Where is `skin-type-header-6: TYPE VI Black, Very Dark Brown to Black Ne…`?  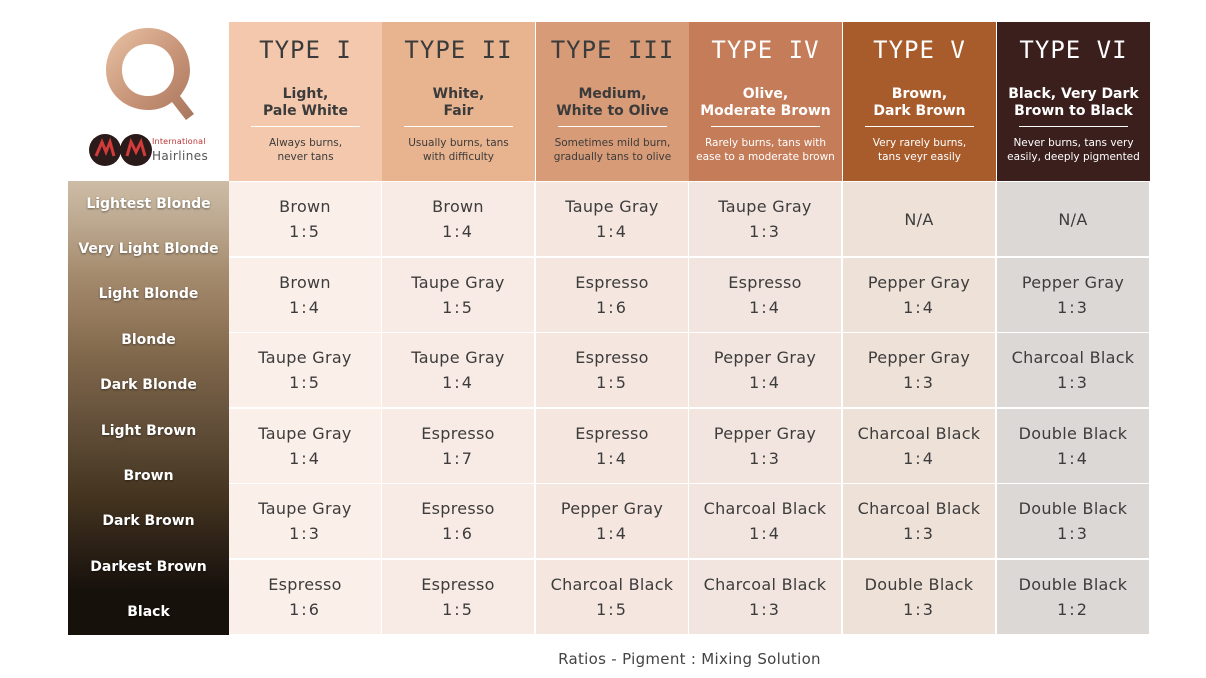 skin-type-header-6: TYPE VI Black, Very Dark Brown to Black Ne… is located at coordinates (1073, 101).